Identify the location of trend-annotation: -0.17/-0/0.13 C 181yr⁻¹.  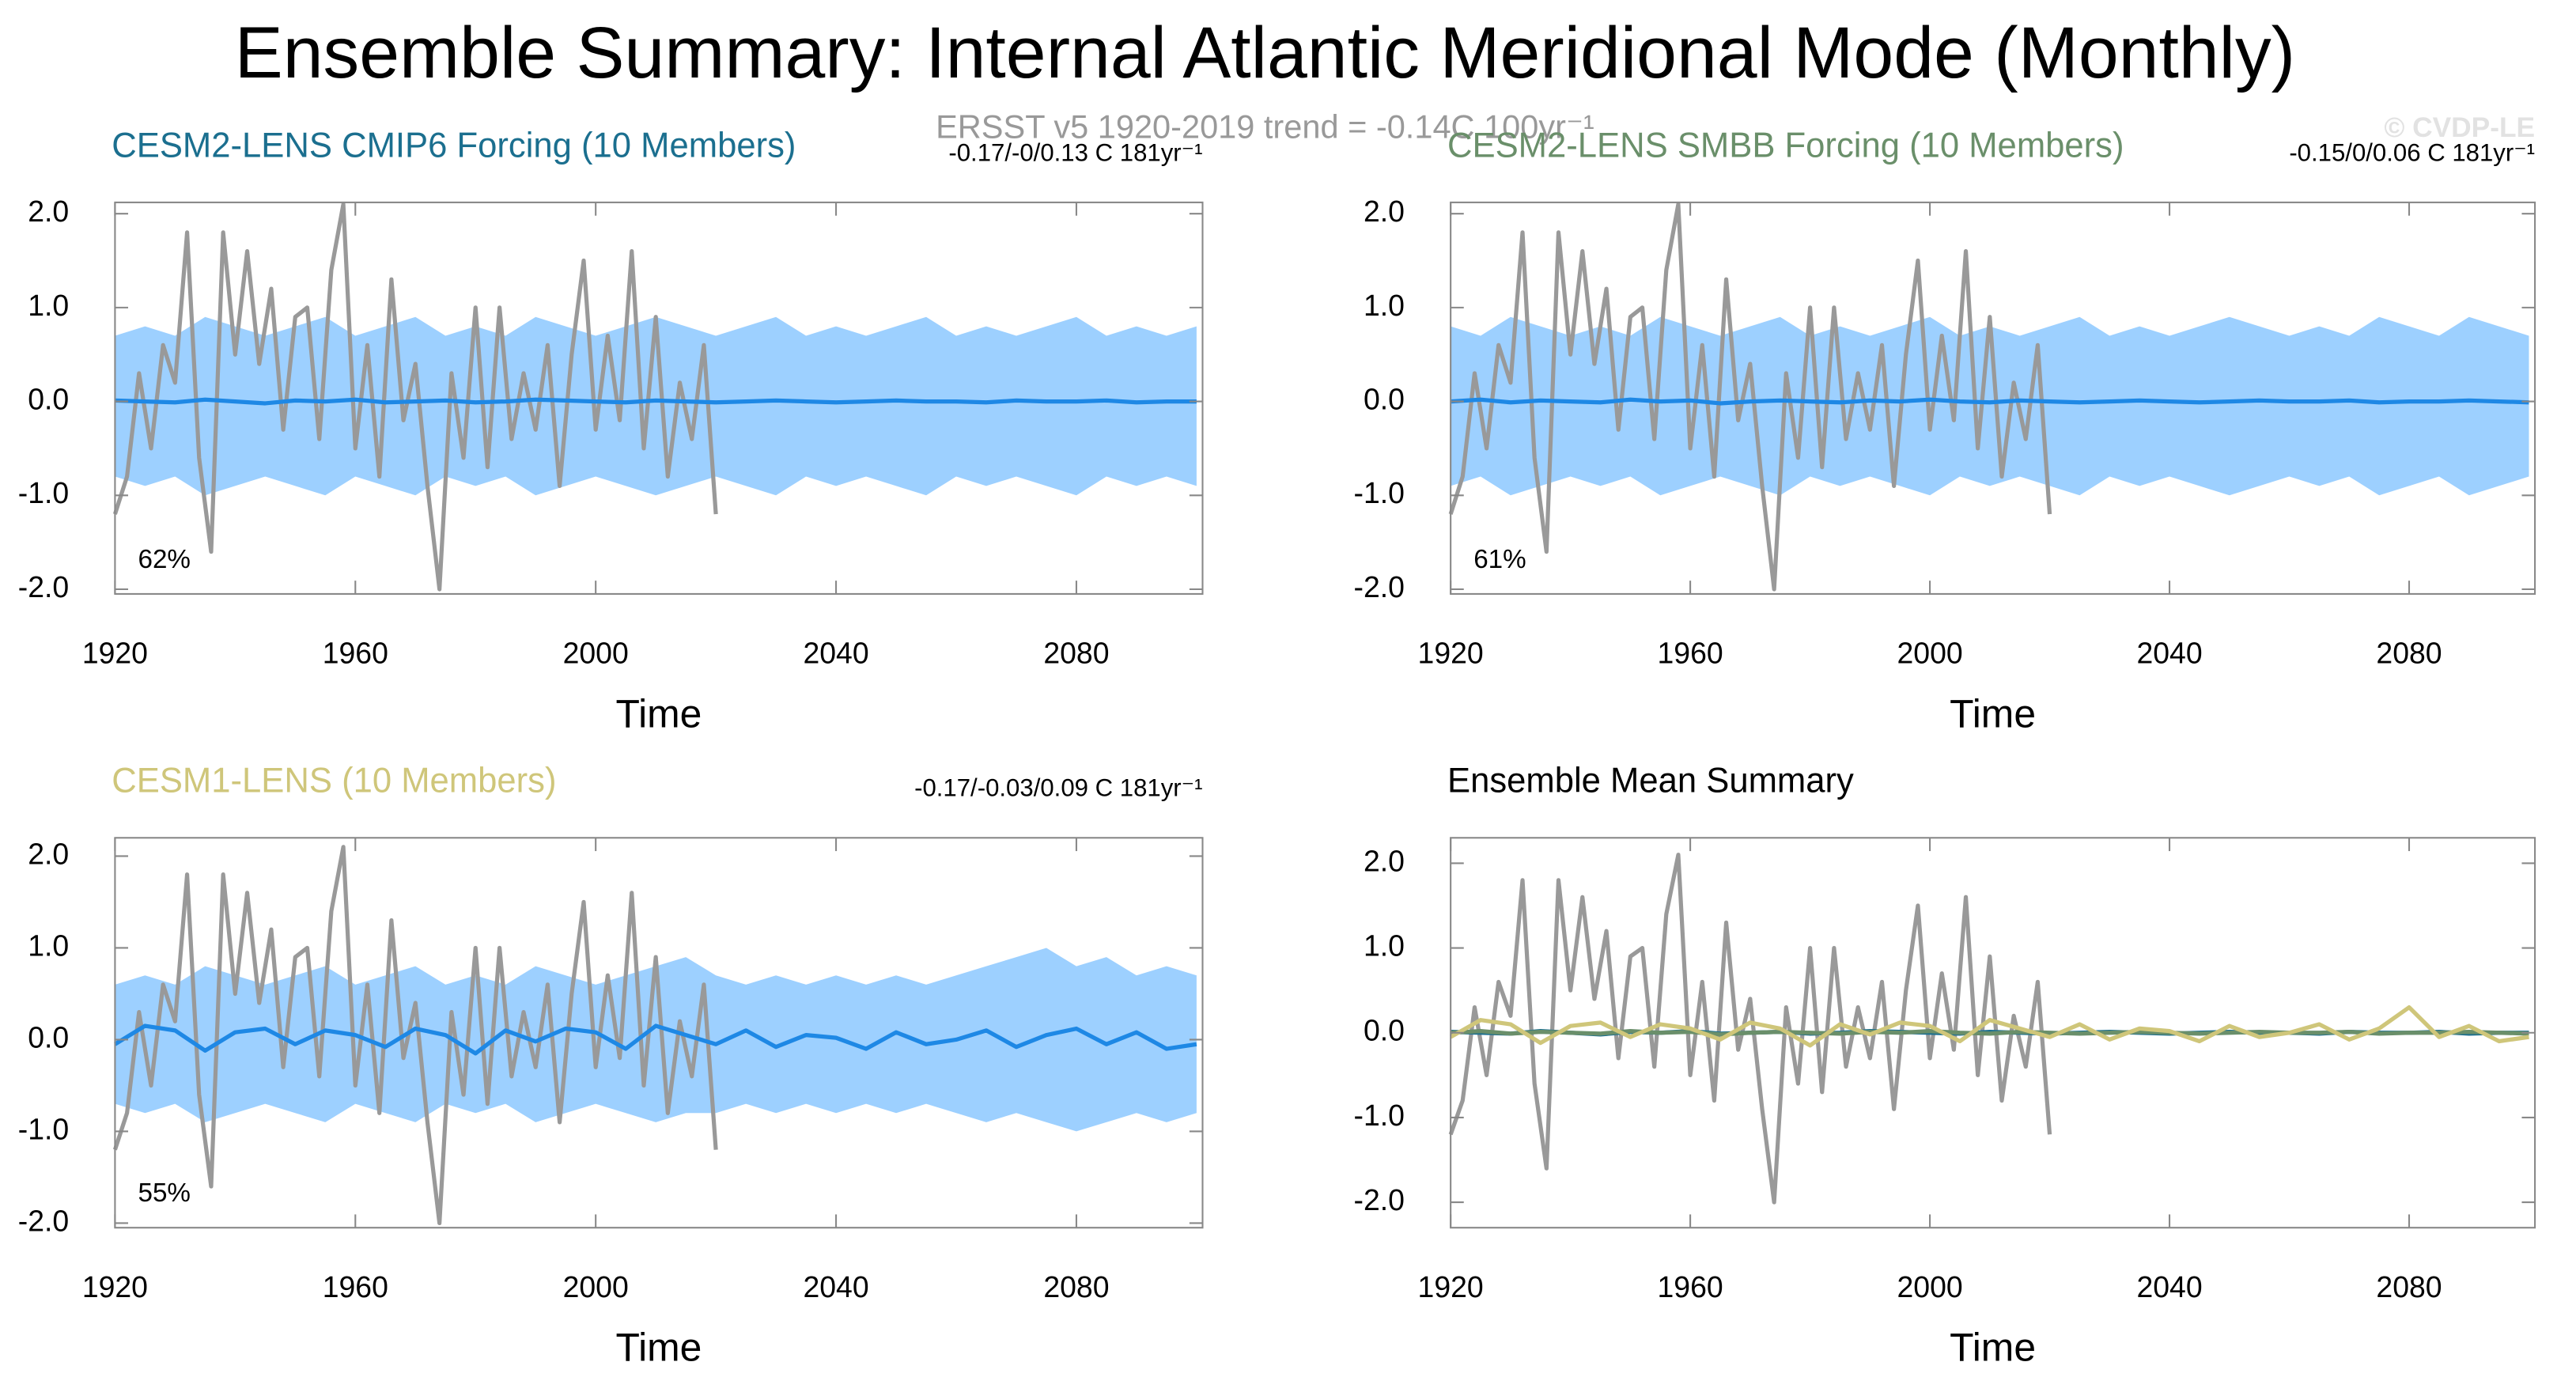
(1075, 152).